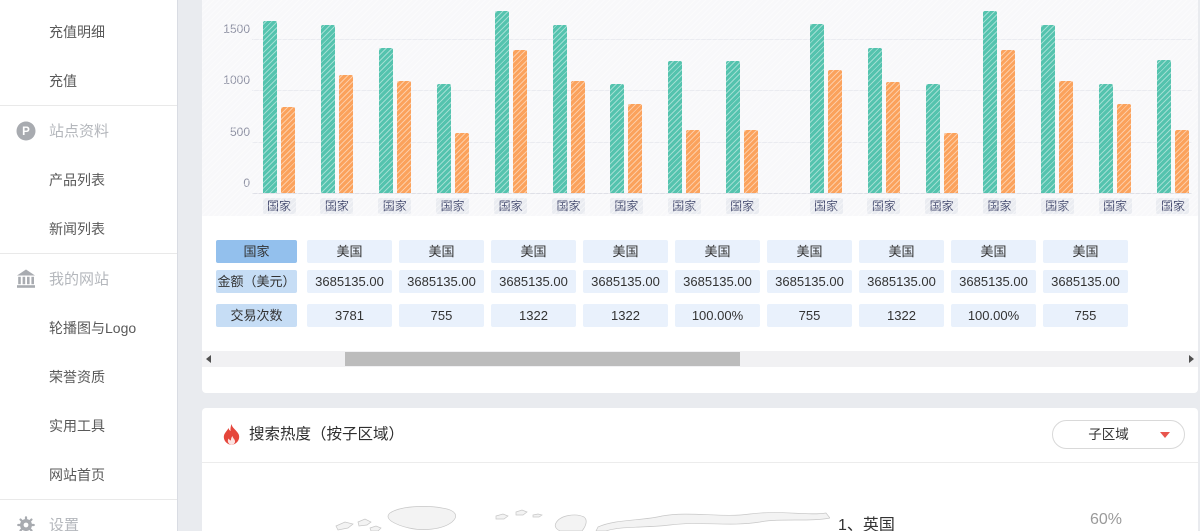 The width and height of the screenshot is (1200, 531). I want to click on heat-item-label: 1、英国, so click(866, 524).